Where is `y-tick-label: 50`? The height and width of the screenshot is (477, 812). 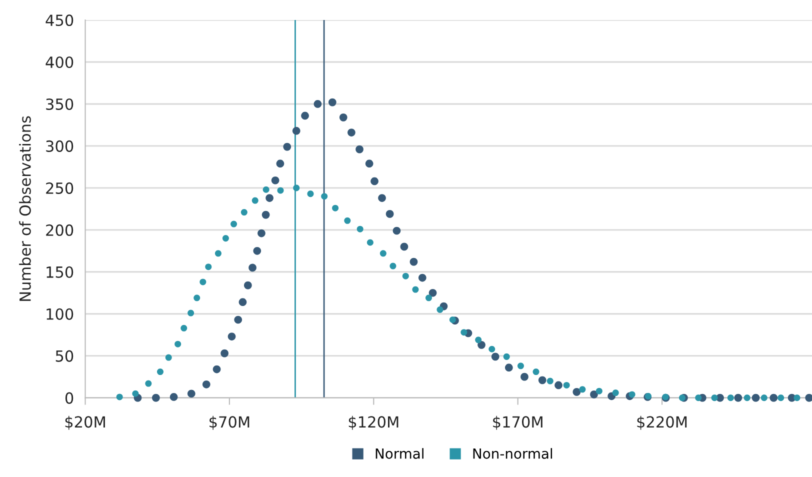
y-tick-label: 50 is located at coordinates (65, 356).